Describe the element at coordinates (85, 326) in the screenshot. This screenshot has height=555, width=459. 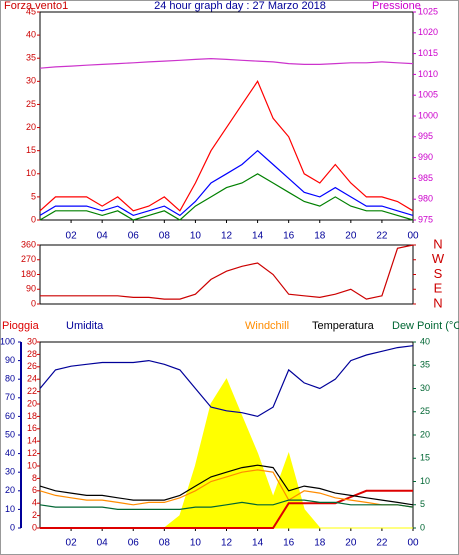
I see `legend-label: Umidita` at that location.